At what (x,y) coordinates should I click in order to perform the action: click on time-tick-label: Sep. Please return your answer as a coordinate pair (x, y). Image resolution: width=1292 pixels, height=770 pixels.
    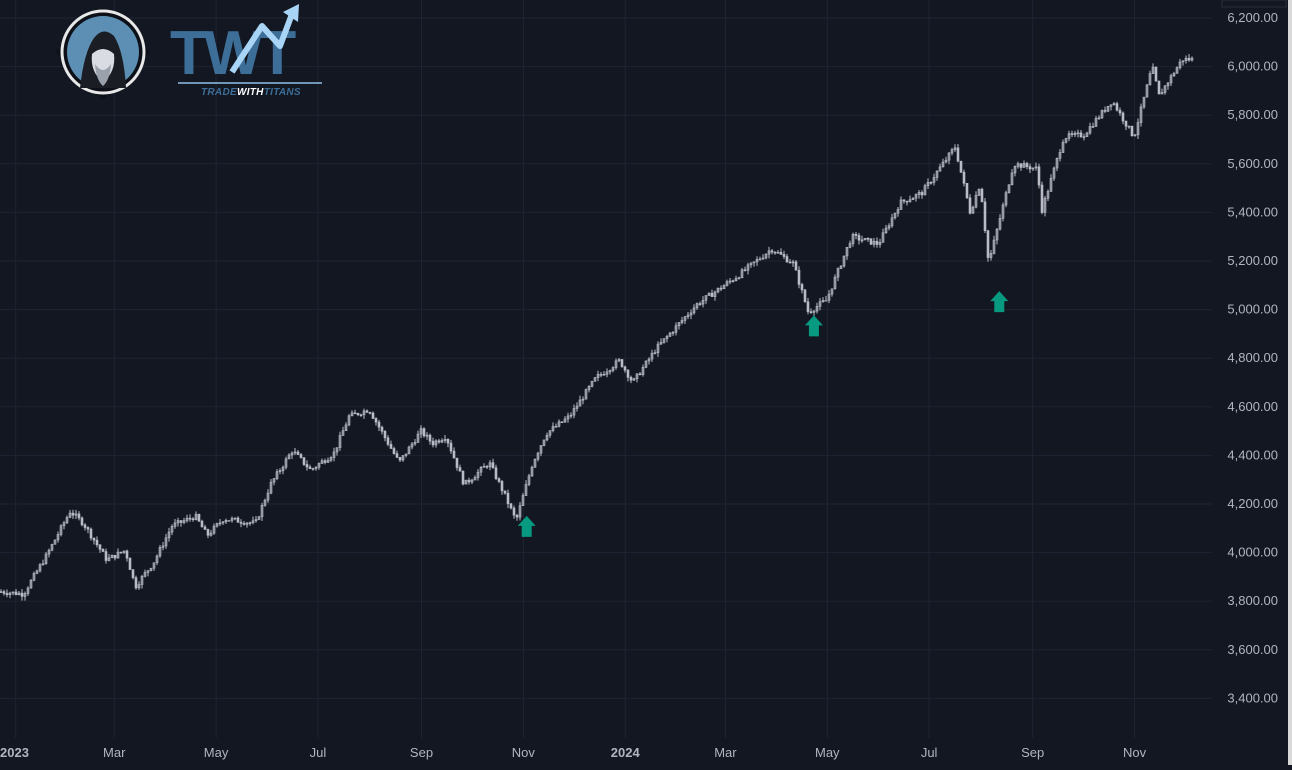
    Looking at the image, I should click on (421, 752).